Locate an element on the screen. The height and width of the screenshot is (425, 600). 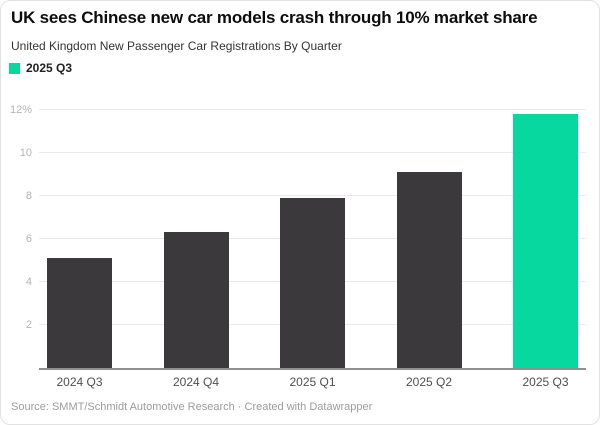
legend: 2025 Q3 is located at coordinates (40, 68).